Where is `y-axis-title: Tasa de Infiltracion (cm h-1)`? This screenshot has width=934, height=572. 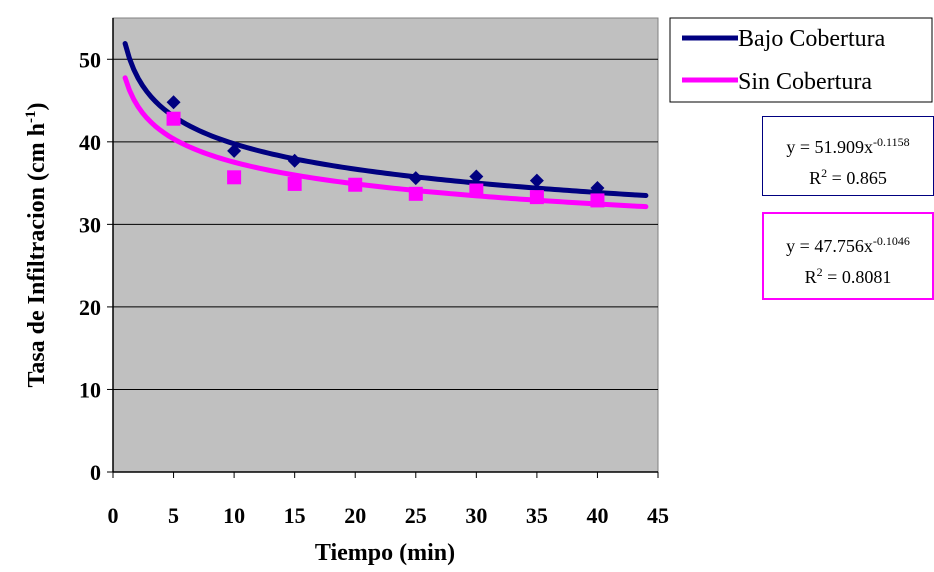
y-axis-title: Tasa de Infiltracion (cm h-1) is located at coordinates (36, 245).